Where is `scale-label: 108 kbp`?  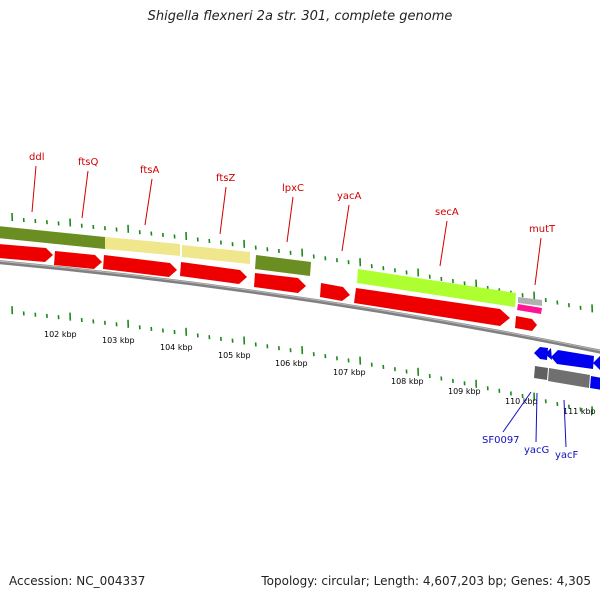
scale-label: 108 kbp is located at coordinates (407, 381).